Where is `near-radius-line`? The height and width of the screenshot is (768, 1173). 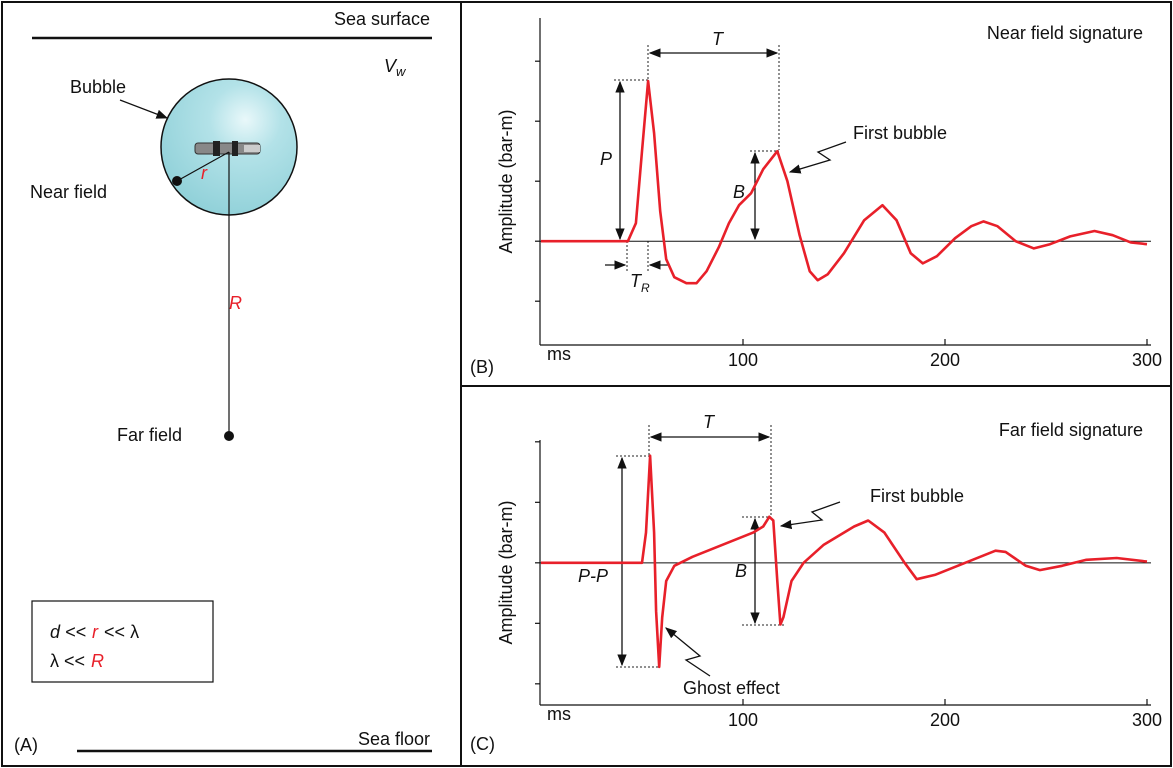 near-radius-line is located at coordinates (203, 166).